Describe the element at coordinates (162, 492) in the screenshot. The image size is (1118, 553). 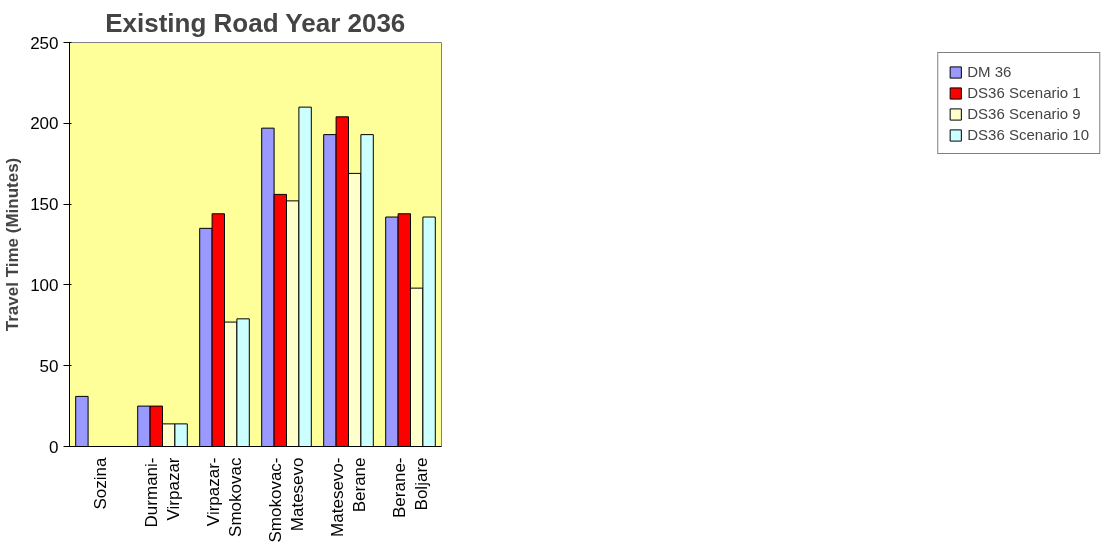
I see `x-tick-label: Durmani-Virpazar` at that location.